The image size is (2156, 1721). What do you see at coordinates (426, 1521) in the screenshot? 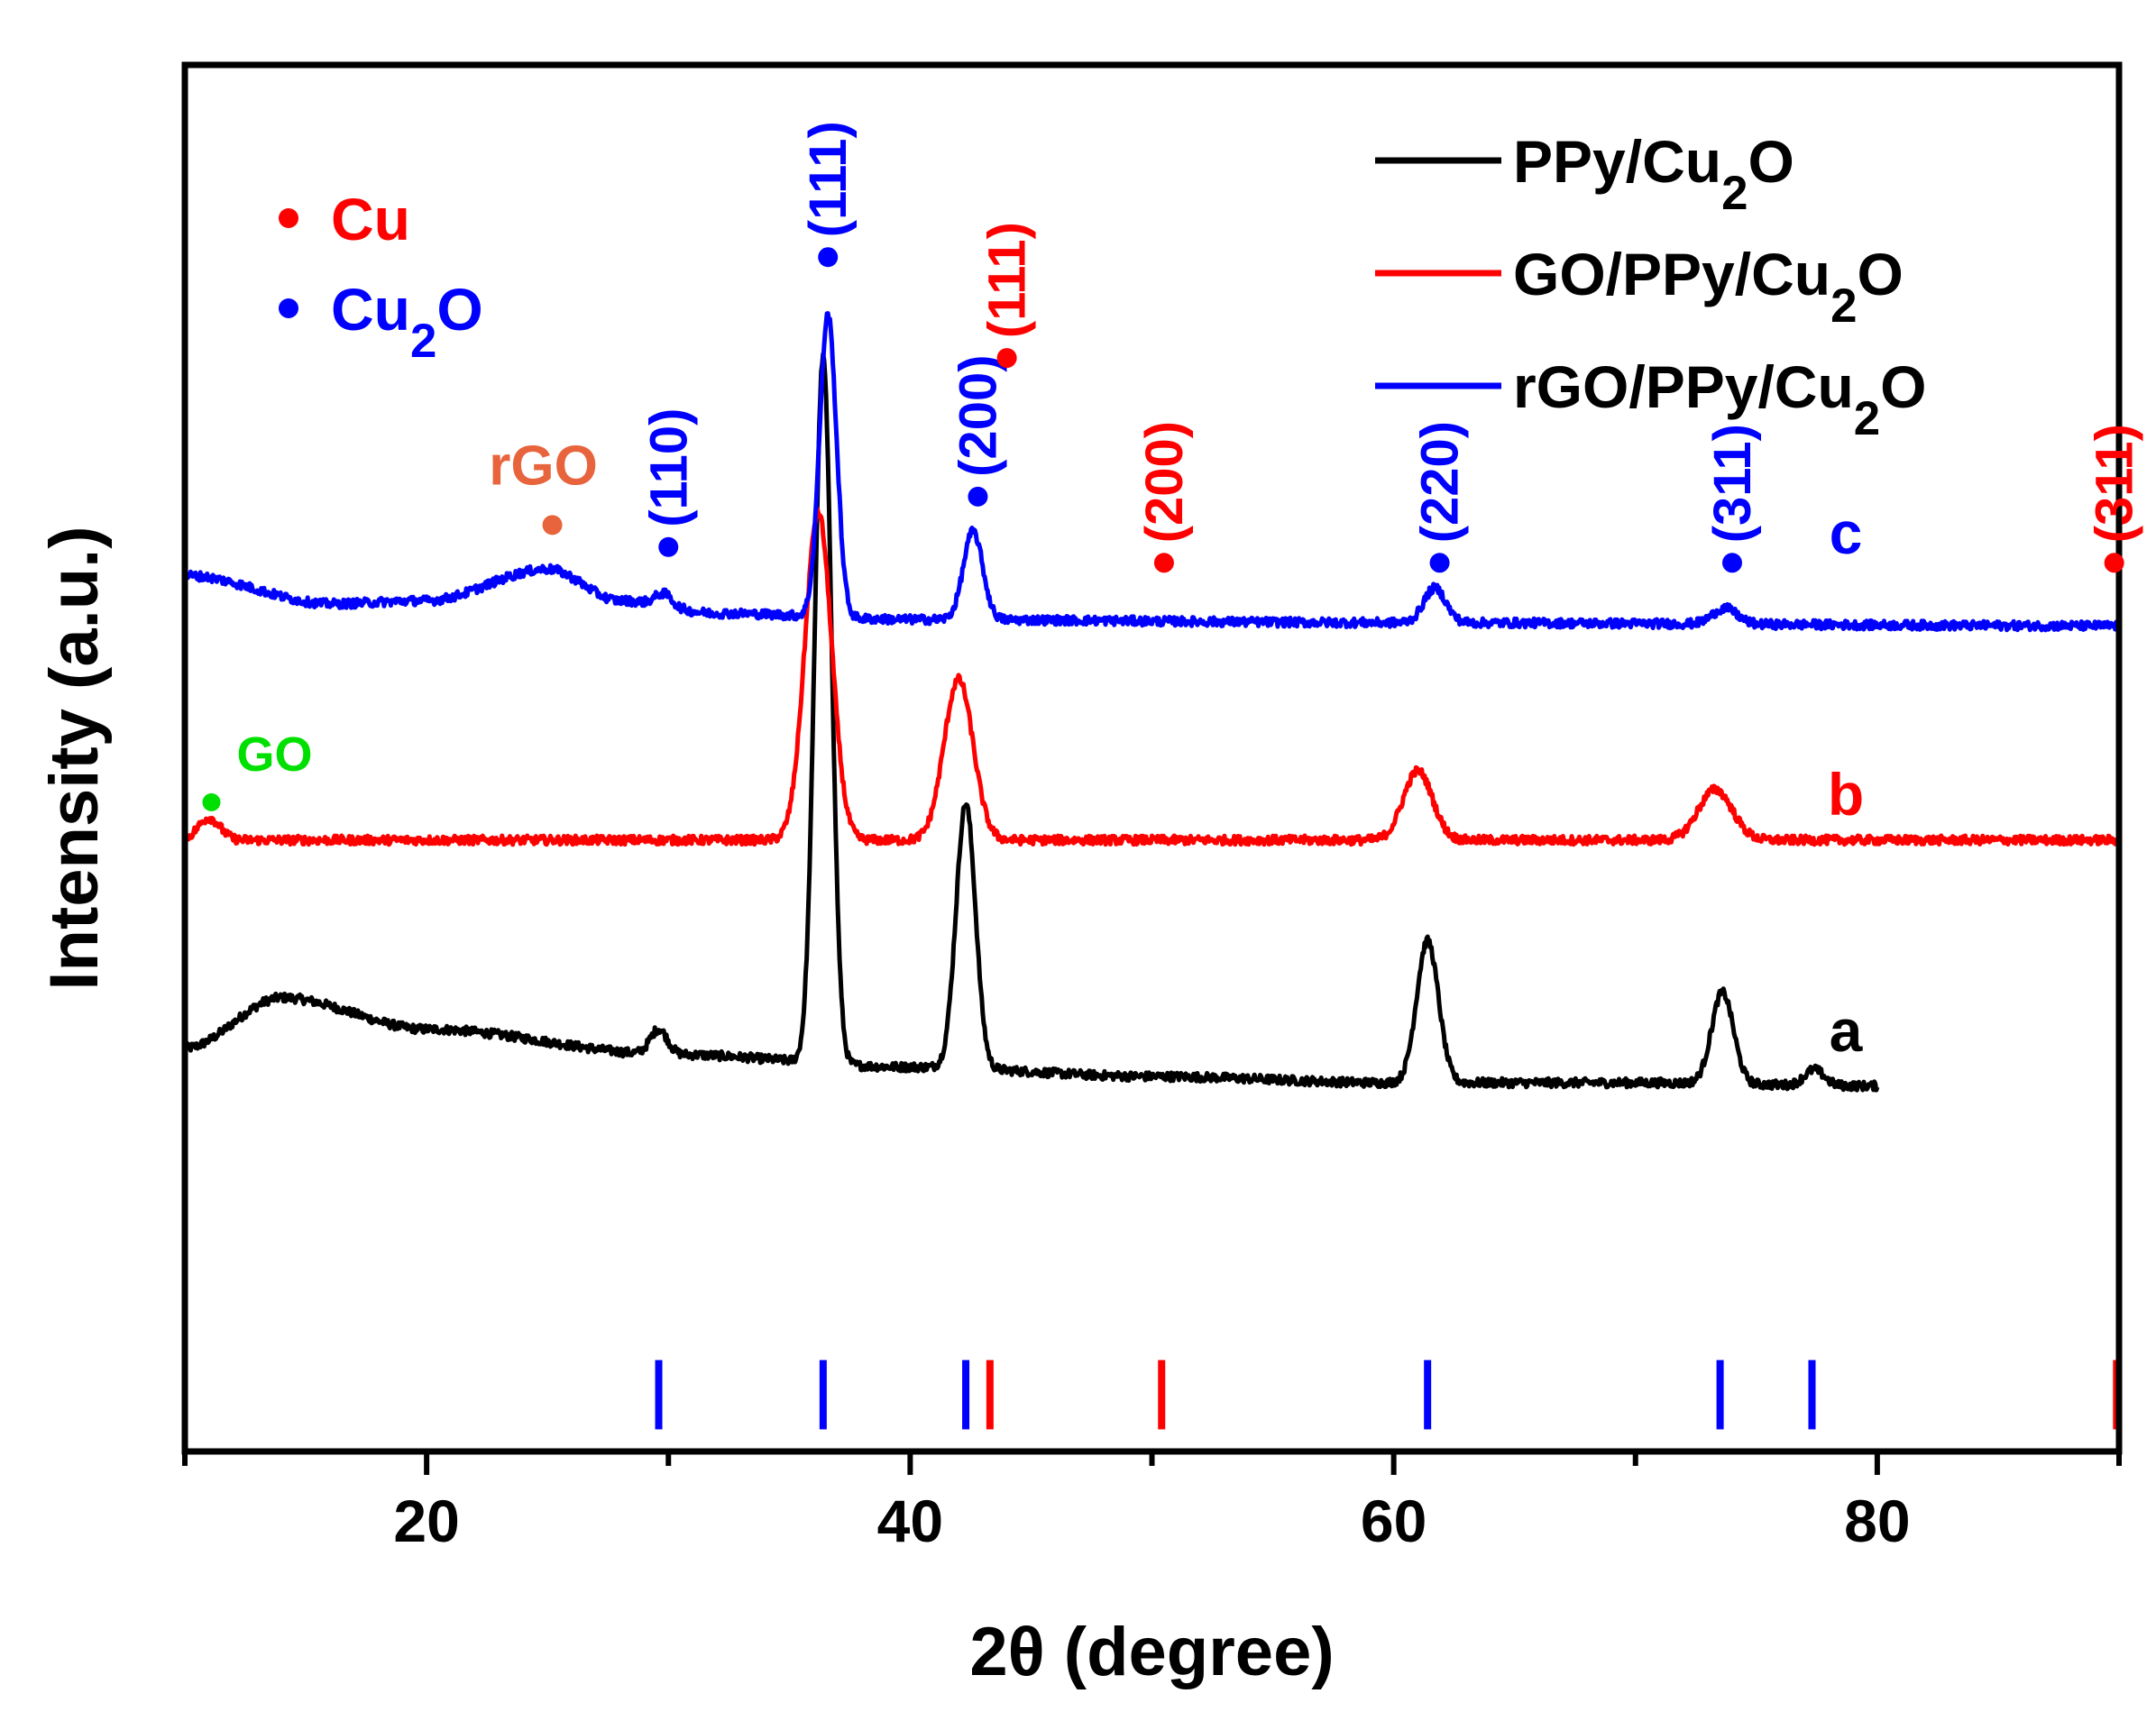
I see `x-tick-label: 20` at bounding box center [426, 1521].